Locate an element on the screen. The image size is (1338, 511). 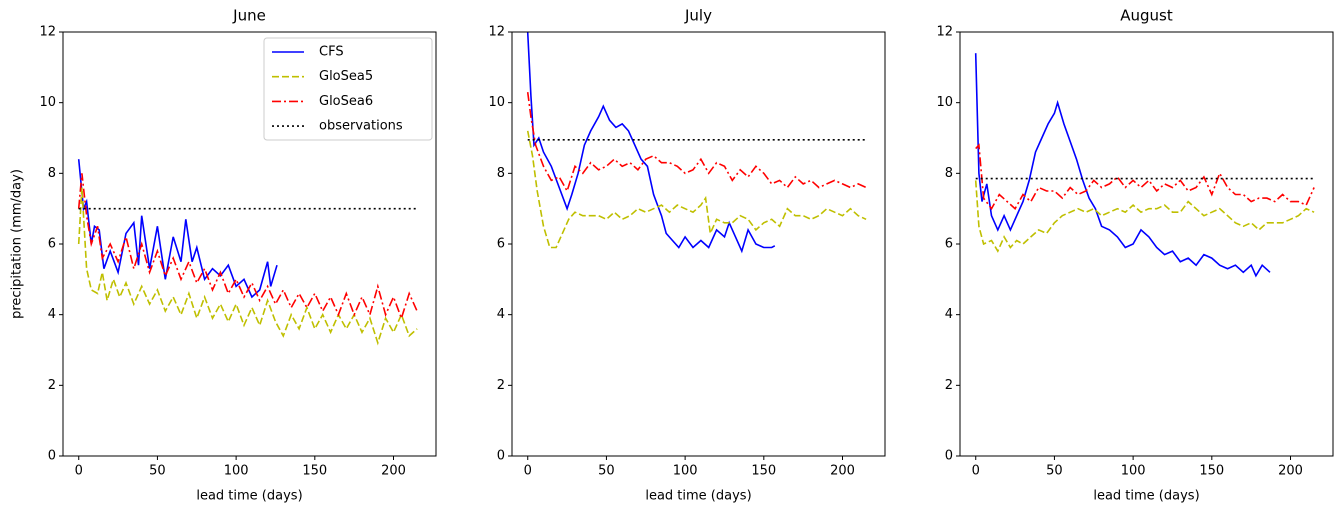
chart-title: July is located at coordinates (698, 16).